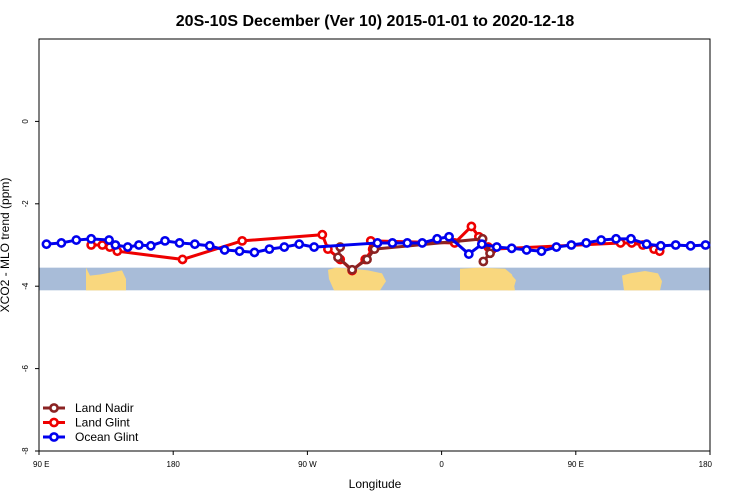 The image size is (750, 500). I want to click on y-axis-label: XCO2 - MLO trend (ppm), so click(6, 245).